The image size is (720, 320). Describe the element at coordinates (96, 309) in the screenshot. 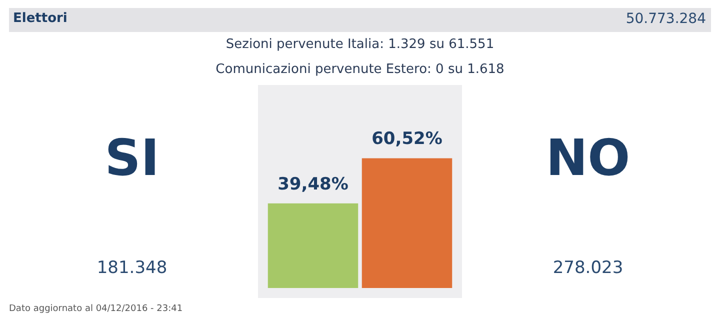

I see `text: Dato aggiornato al 04/12/2016 - 23:41` at that location.